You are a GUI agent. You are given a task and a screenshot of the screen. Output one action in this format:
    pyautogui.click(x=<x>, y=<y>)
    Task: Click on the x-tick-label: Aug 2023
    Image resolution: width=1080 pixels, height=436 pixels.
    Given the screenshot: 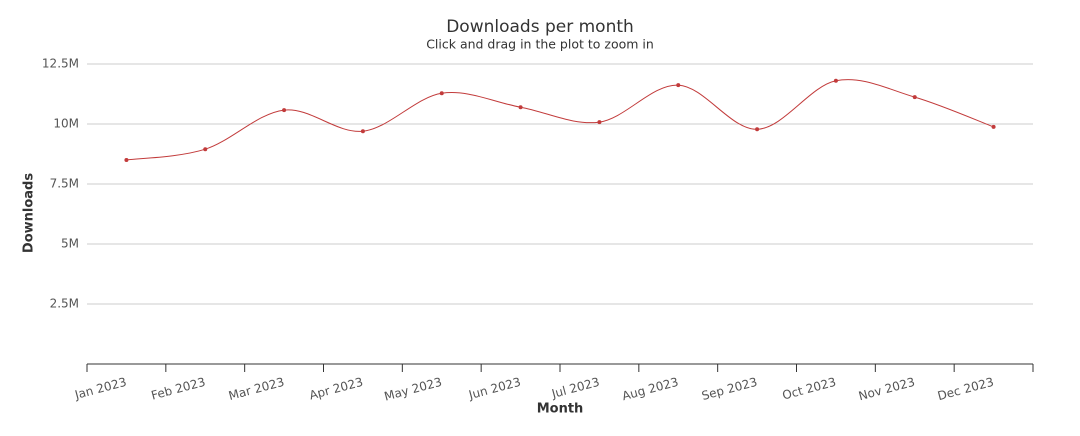 What is the action you would take?
    pyautogui.click(x=649, y=389)
    